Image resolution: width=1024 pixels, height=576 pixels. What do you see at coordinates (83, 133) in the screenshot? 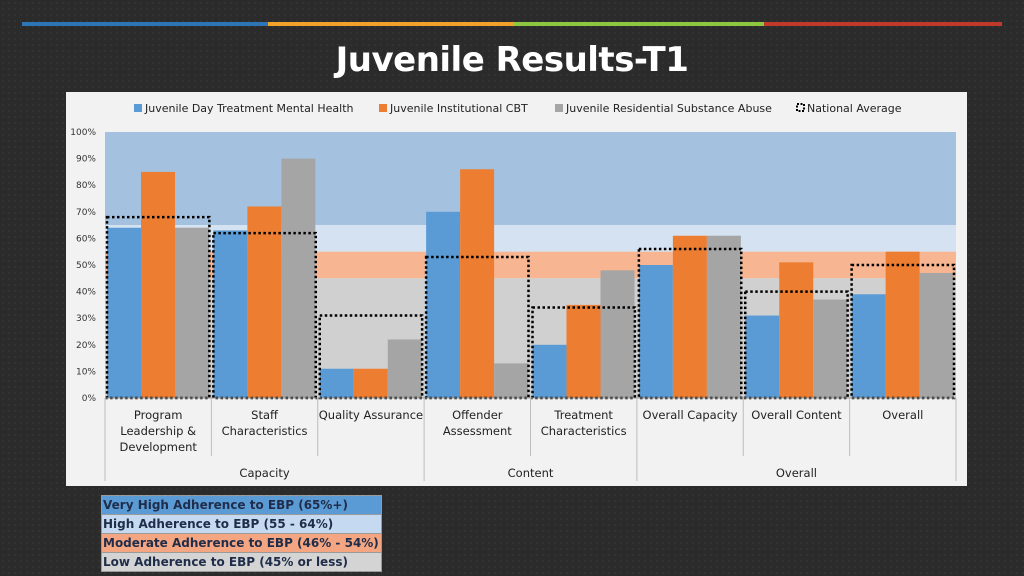
I see `y-tick-label: 100%` at bounding box center [83, 133].